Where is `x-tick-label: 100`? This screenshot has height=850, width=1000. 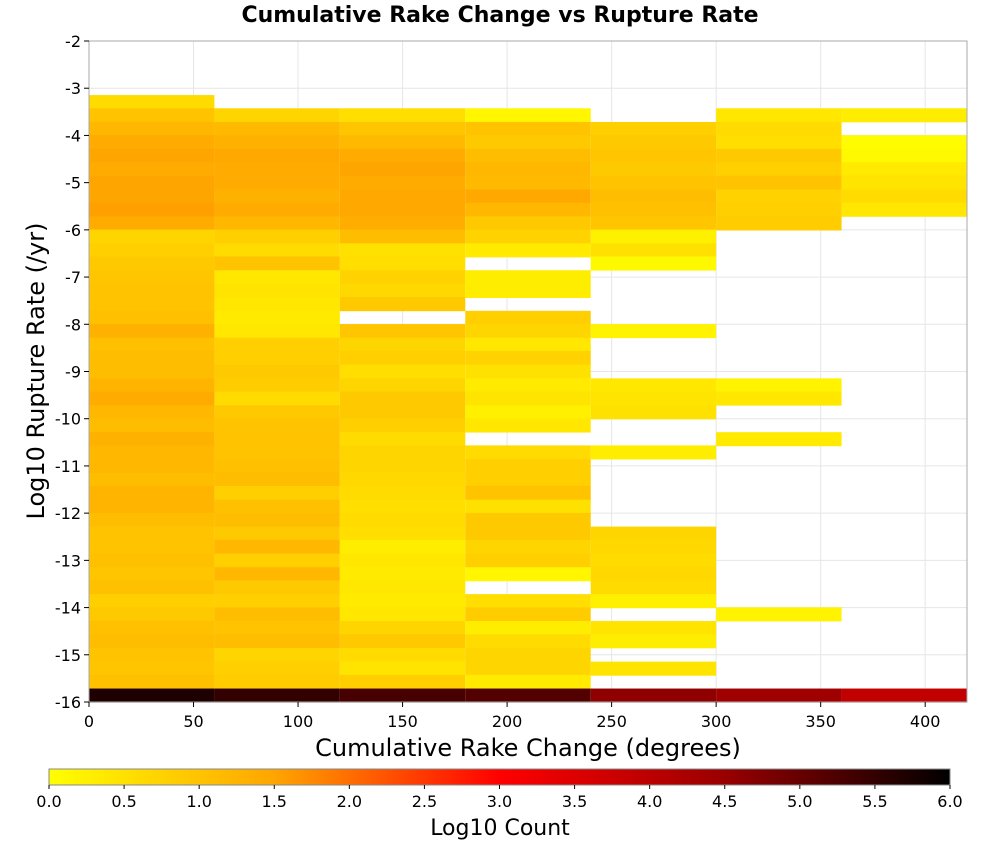 x-tick-label: 100 is located at coordinates (298, 721).